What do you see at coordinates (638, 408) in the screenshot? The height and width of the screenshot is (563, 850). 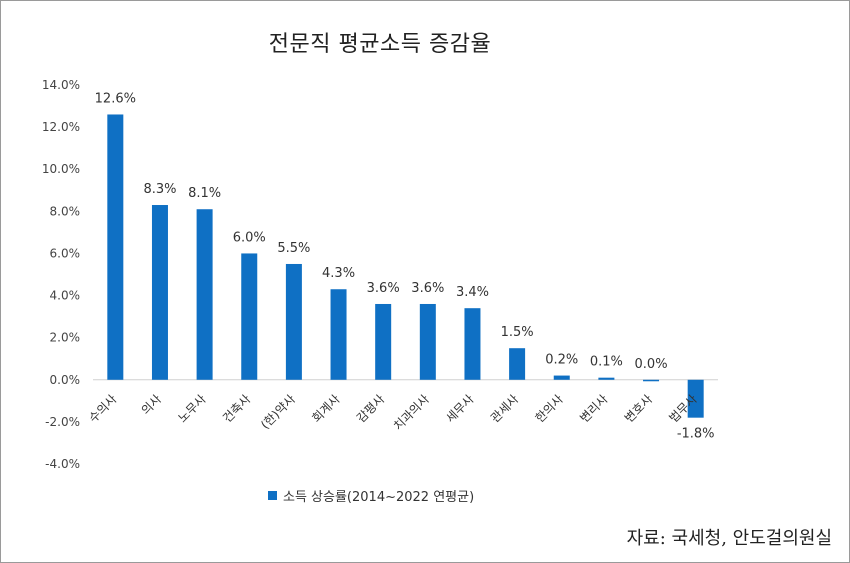 I see `x-tick-label: 변호사` at bounding box center [638, 408].